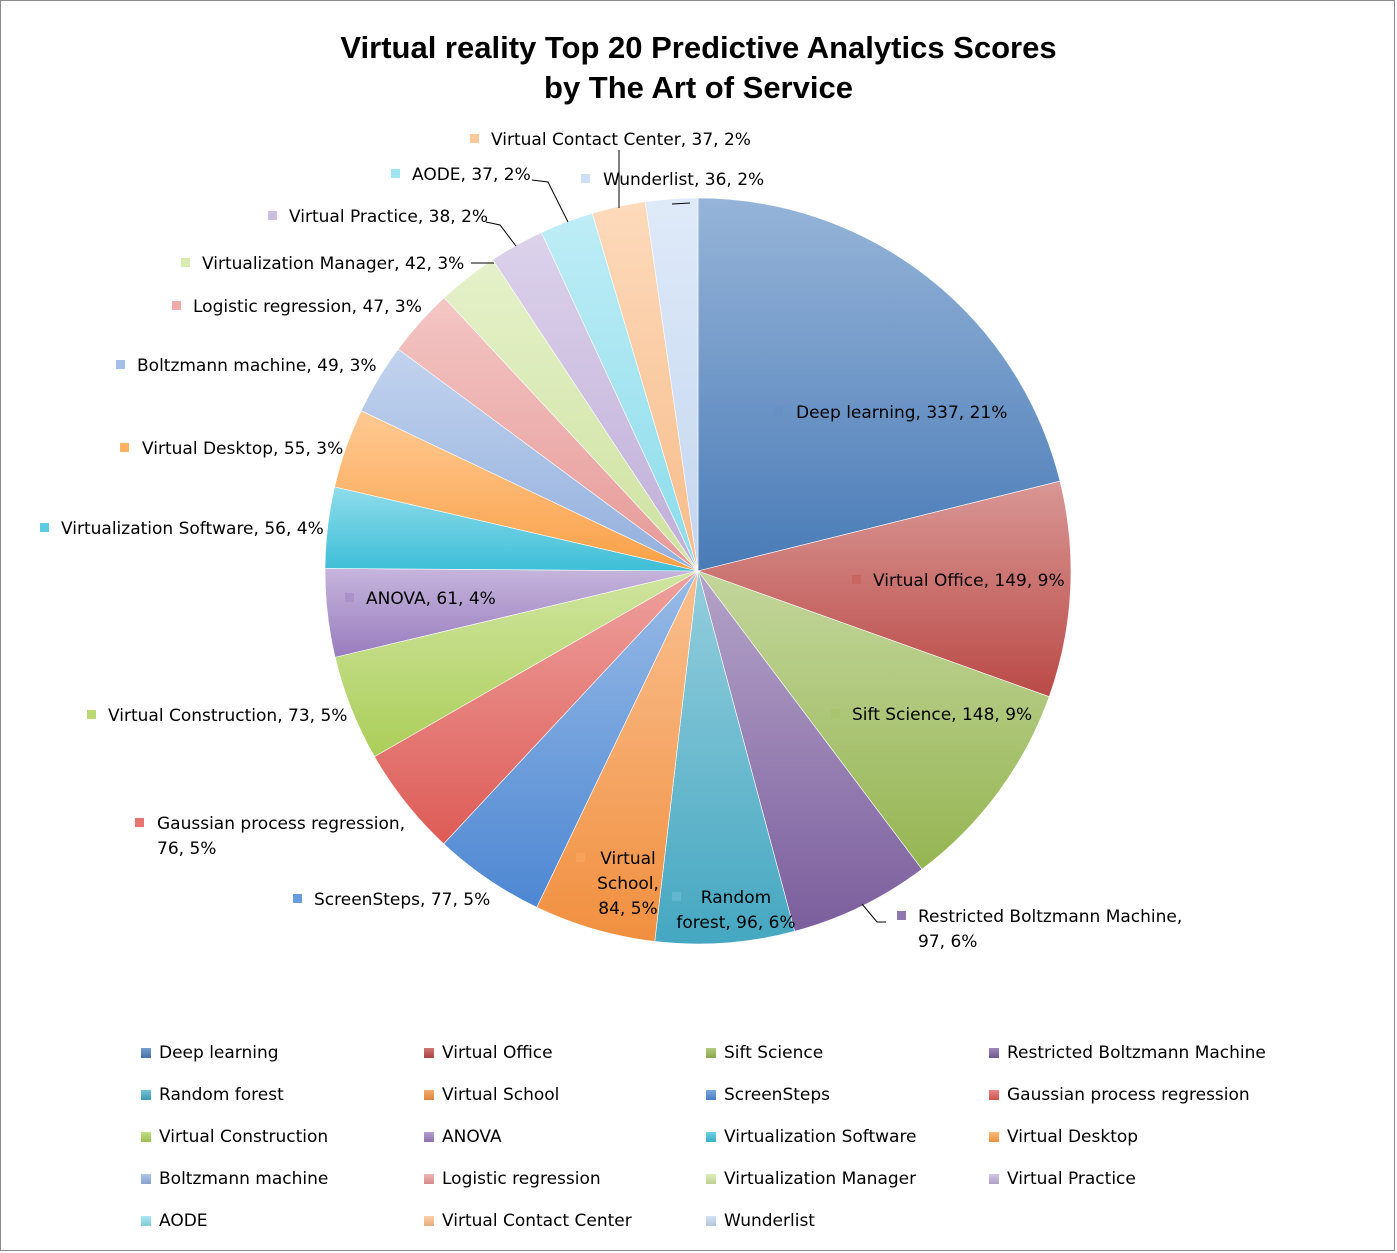  I want to click on legend-swatch-gaussian-process-regression, so click(994, 1095).